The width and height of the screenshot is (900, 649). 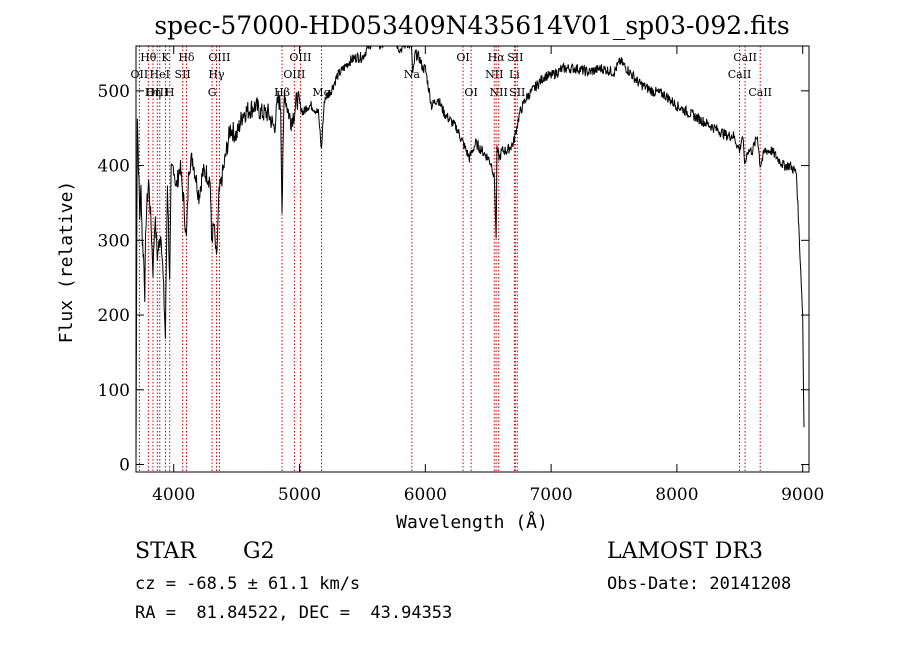 What do you see at coordinates (140, 74) in the screenshot?
I see `line-label: OII` at bounding box center [140, 74].